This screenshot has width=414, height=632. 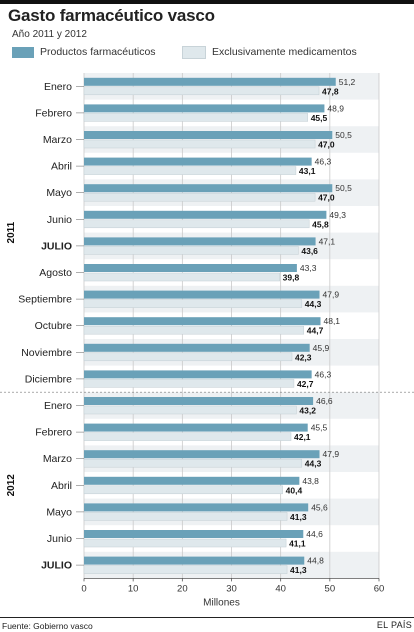 I want to click on data-label-productos: 44,6, so click(x=314, y=534).